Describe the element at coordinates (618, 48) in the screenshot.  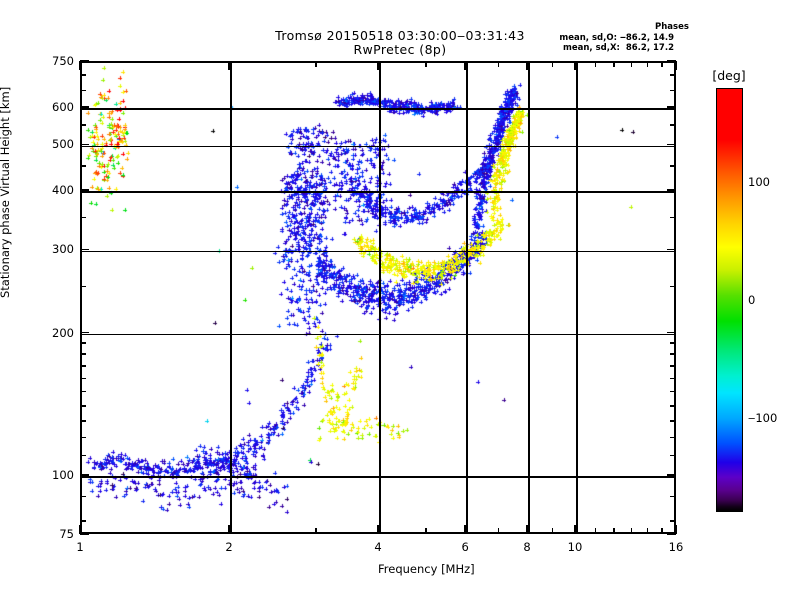
I see `phases-x-stat: mean, sd,X: 86.2, 17.2` at that location.